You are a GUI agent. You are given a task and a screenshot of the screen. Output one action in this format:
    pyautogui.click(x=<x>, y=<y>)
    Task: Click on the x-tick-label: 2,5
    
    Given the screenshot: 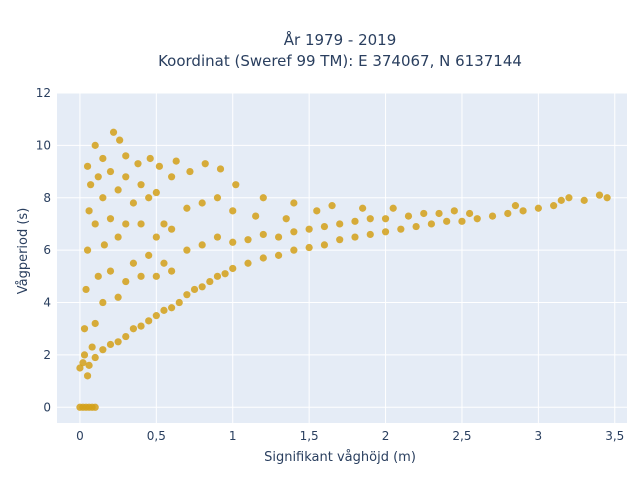 What is the action you would take?
    pyautogui.click(x=461, y=436)
    